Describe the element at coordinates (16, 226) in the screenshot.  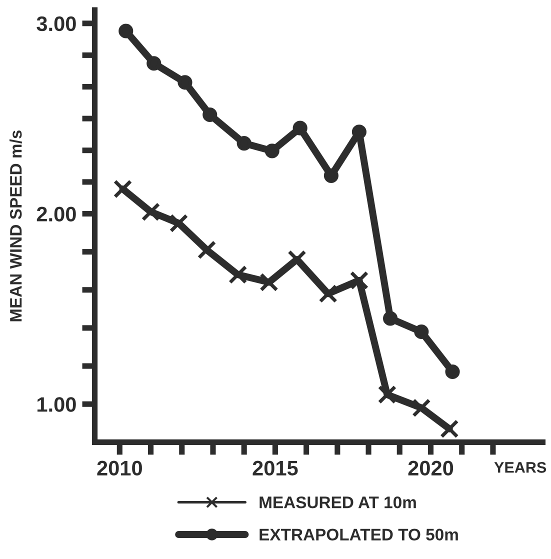
I see `y-axis-title: MEAN WIND SPEED m/s` at that location.